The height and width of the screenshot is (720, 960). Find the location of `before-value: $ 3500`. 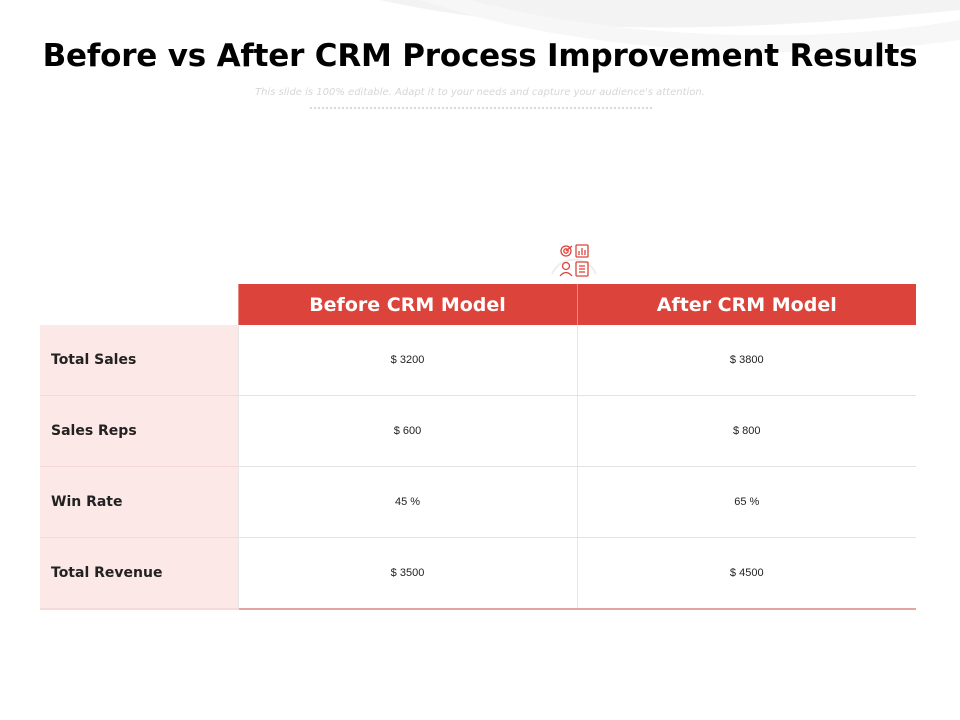

before-value: $ 3500 is located at coordinates (407, 573).